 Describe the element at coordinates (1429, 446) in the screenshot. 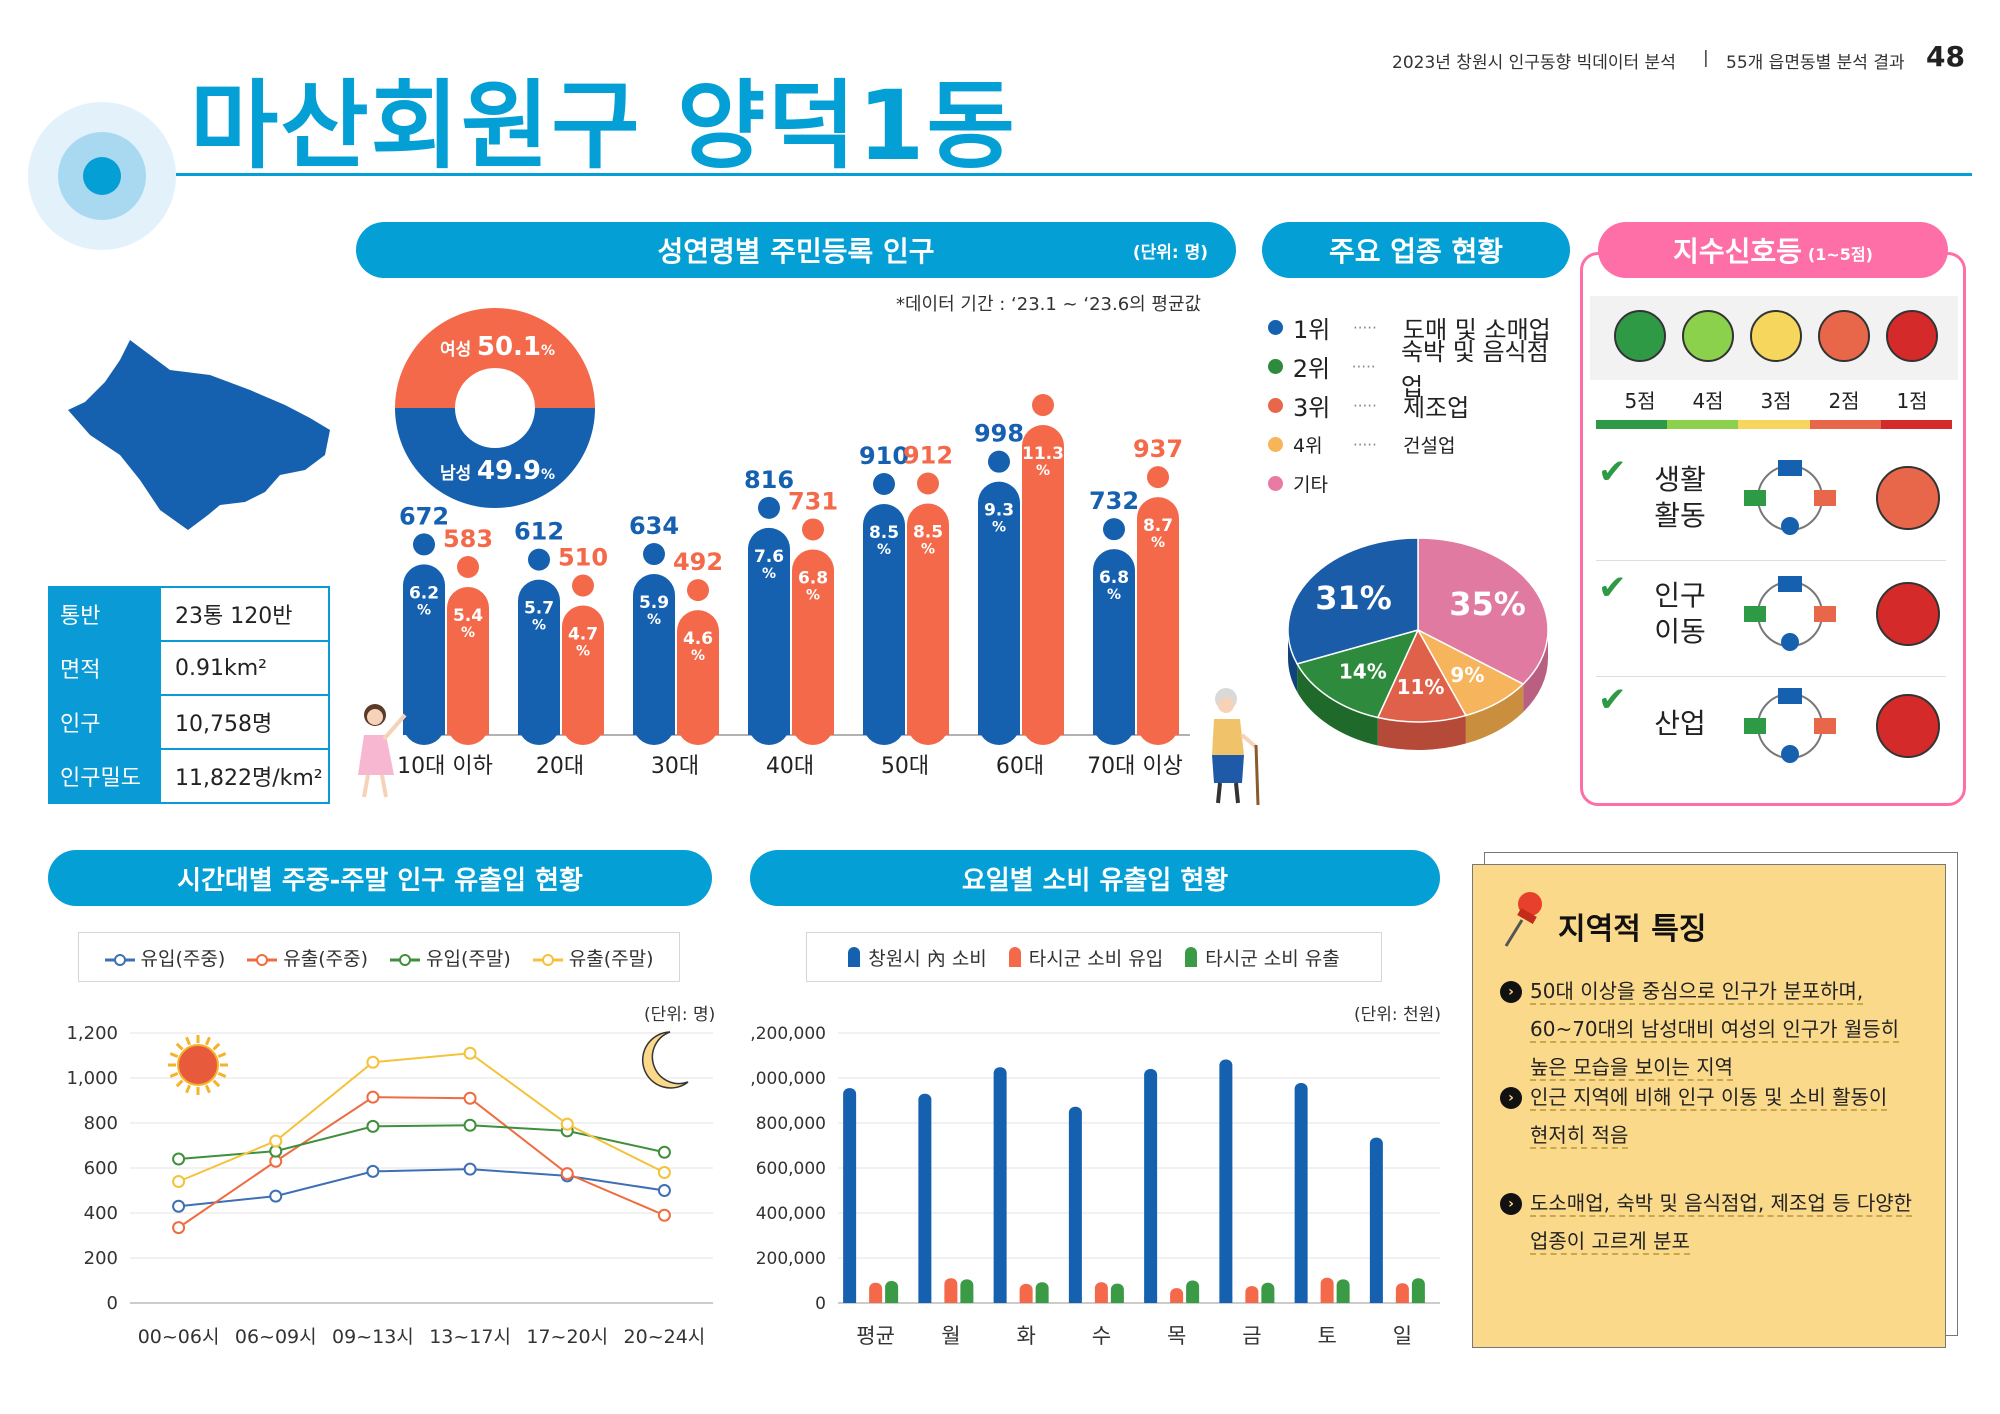

I see `rank-industry-name: 건설업` at that location.